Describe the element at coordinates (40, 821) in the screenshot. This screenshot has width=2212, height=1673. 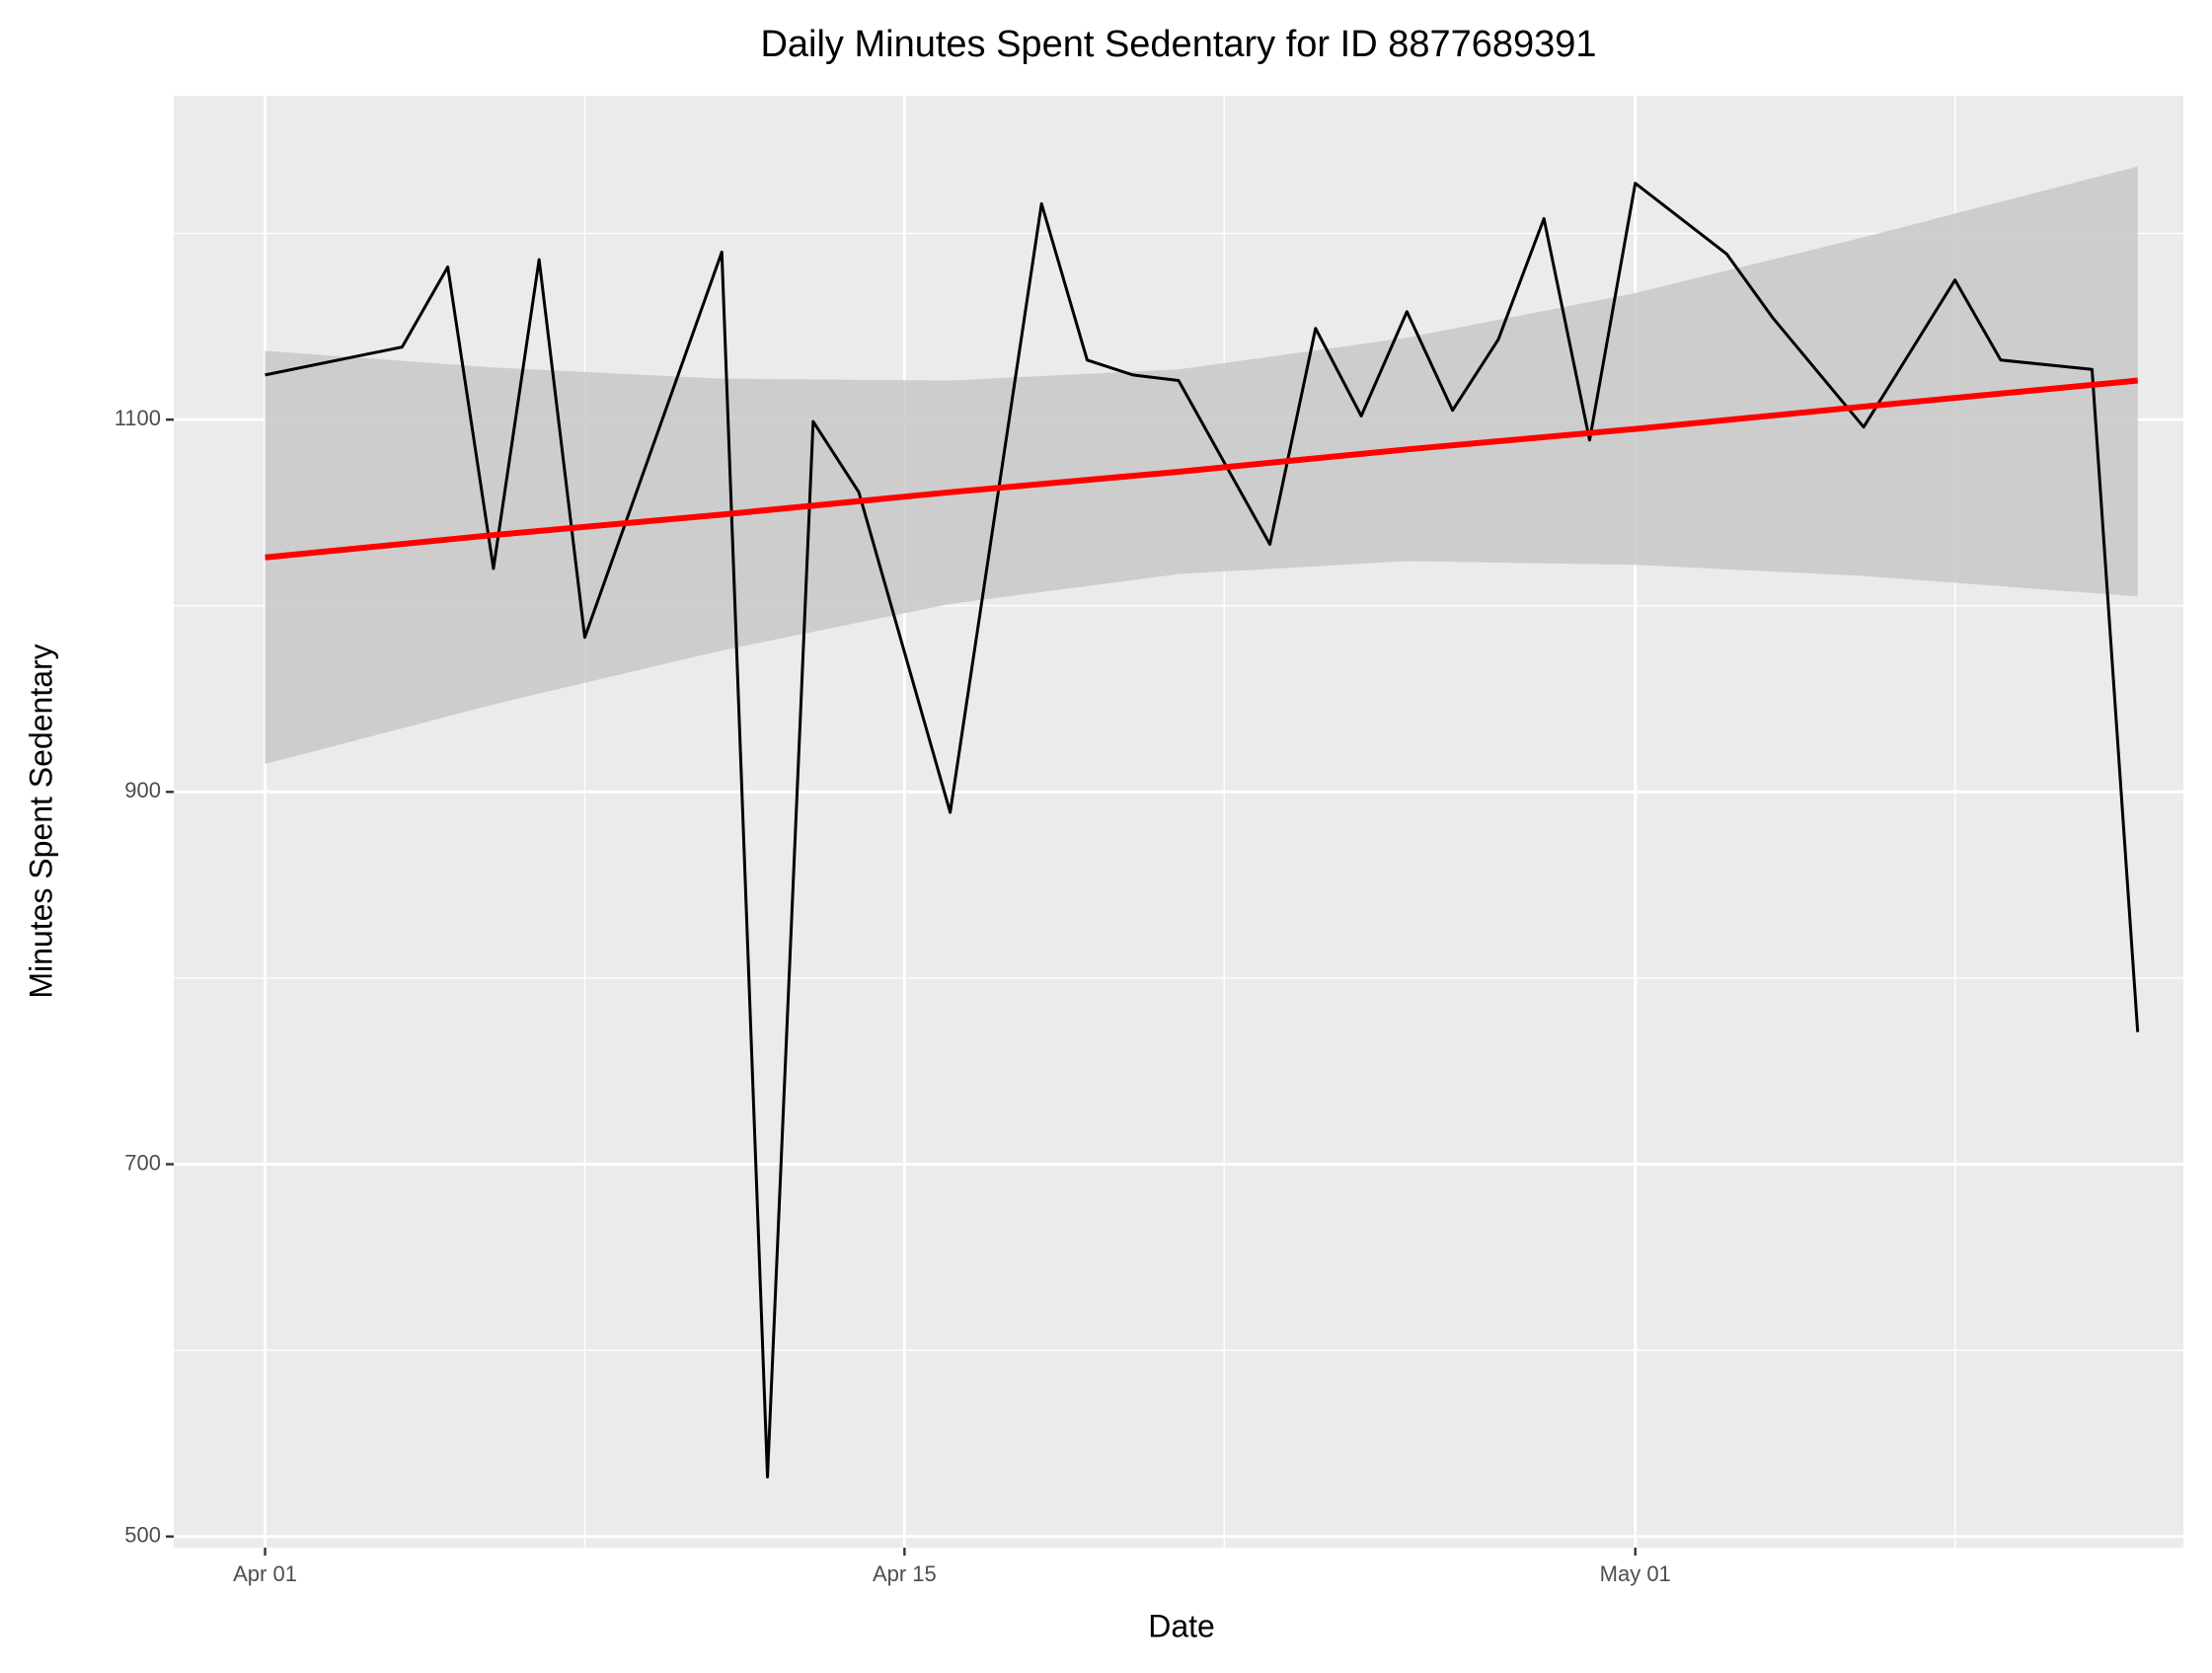
I see `y-axis-title: Minutes Spent Sedentary` at that location.